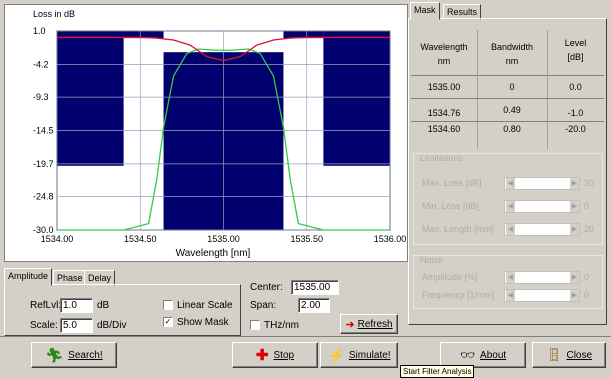 The height and width of the screenshot is (378, 611). I want to click on display-tabs: Amplitude Phase Delay, so click(122, 302).